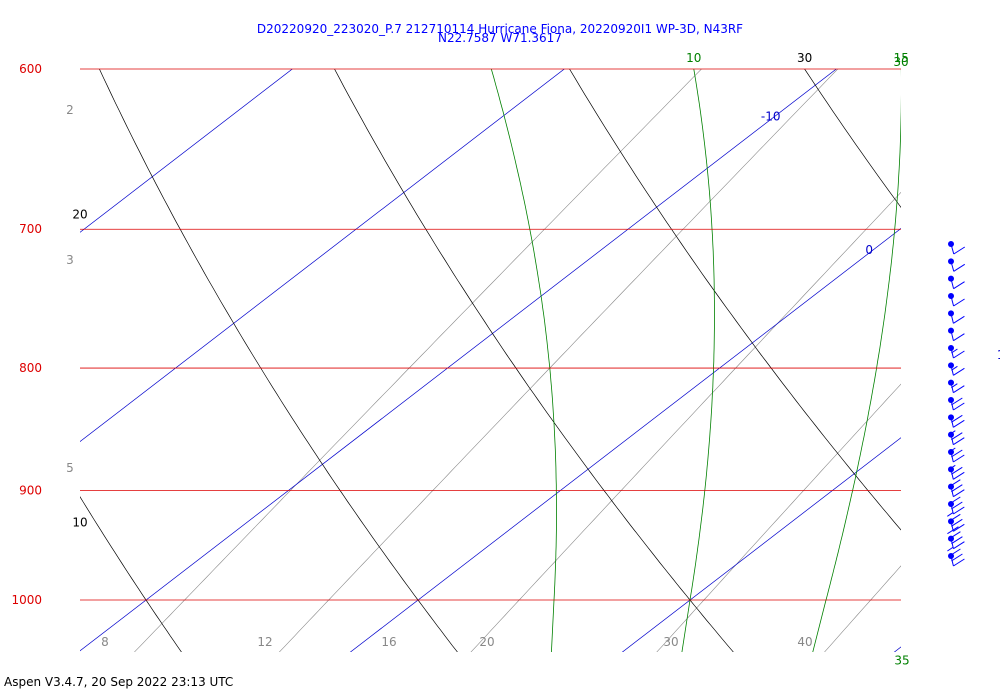  What do you see at coordinates (30, 368) in the screenshot?
I see `isobar-label: 800` at bounding box center [30, 368].